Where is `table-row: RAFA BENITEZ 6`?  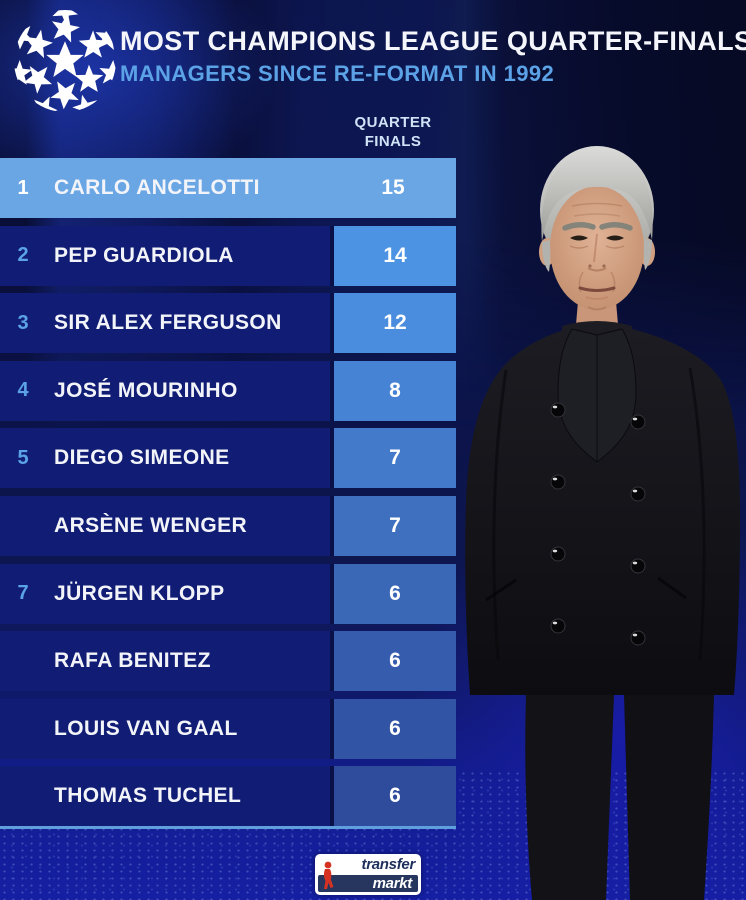
table-row: RAFA BENITEZ 6 is located at coordinates (228, 661).